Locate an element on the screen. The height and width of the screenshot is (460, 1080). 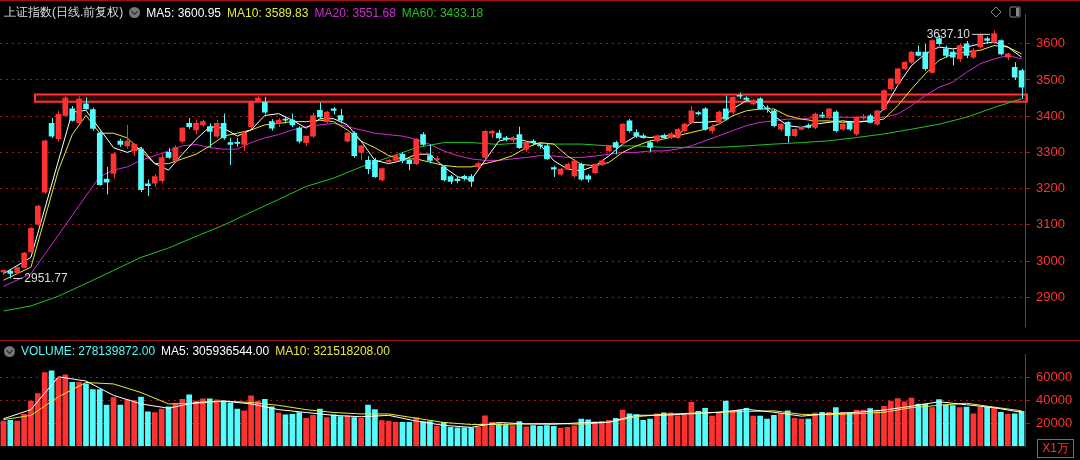
text: MA20: 3551.68 is located at coordinates (355, 12).